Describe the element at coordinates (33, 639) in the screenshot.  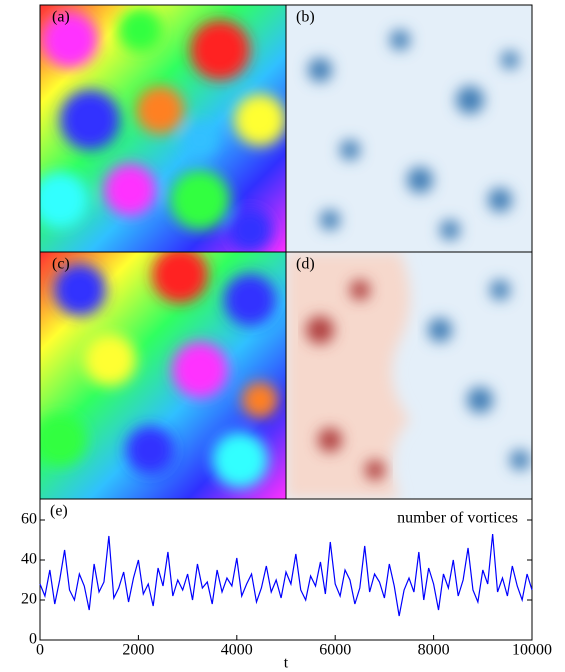
I see `y-tick-label: 0` at that location.